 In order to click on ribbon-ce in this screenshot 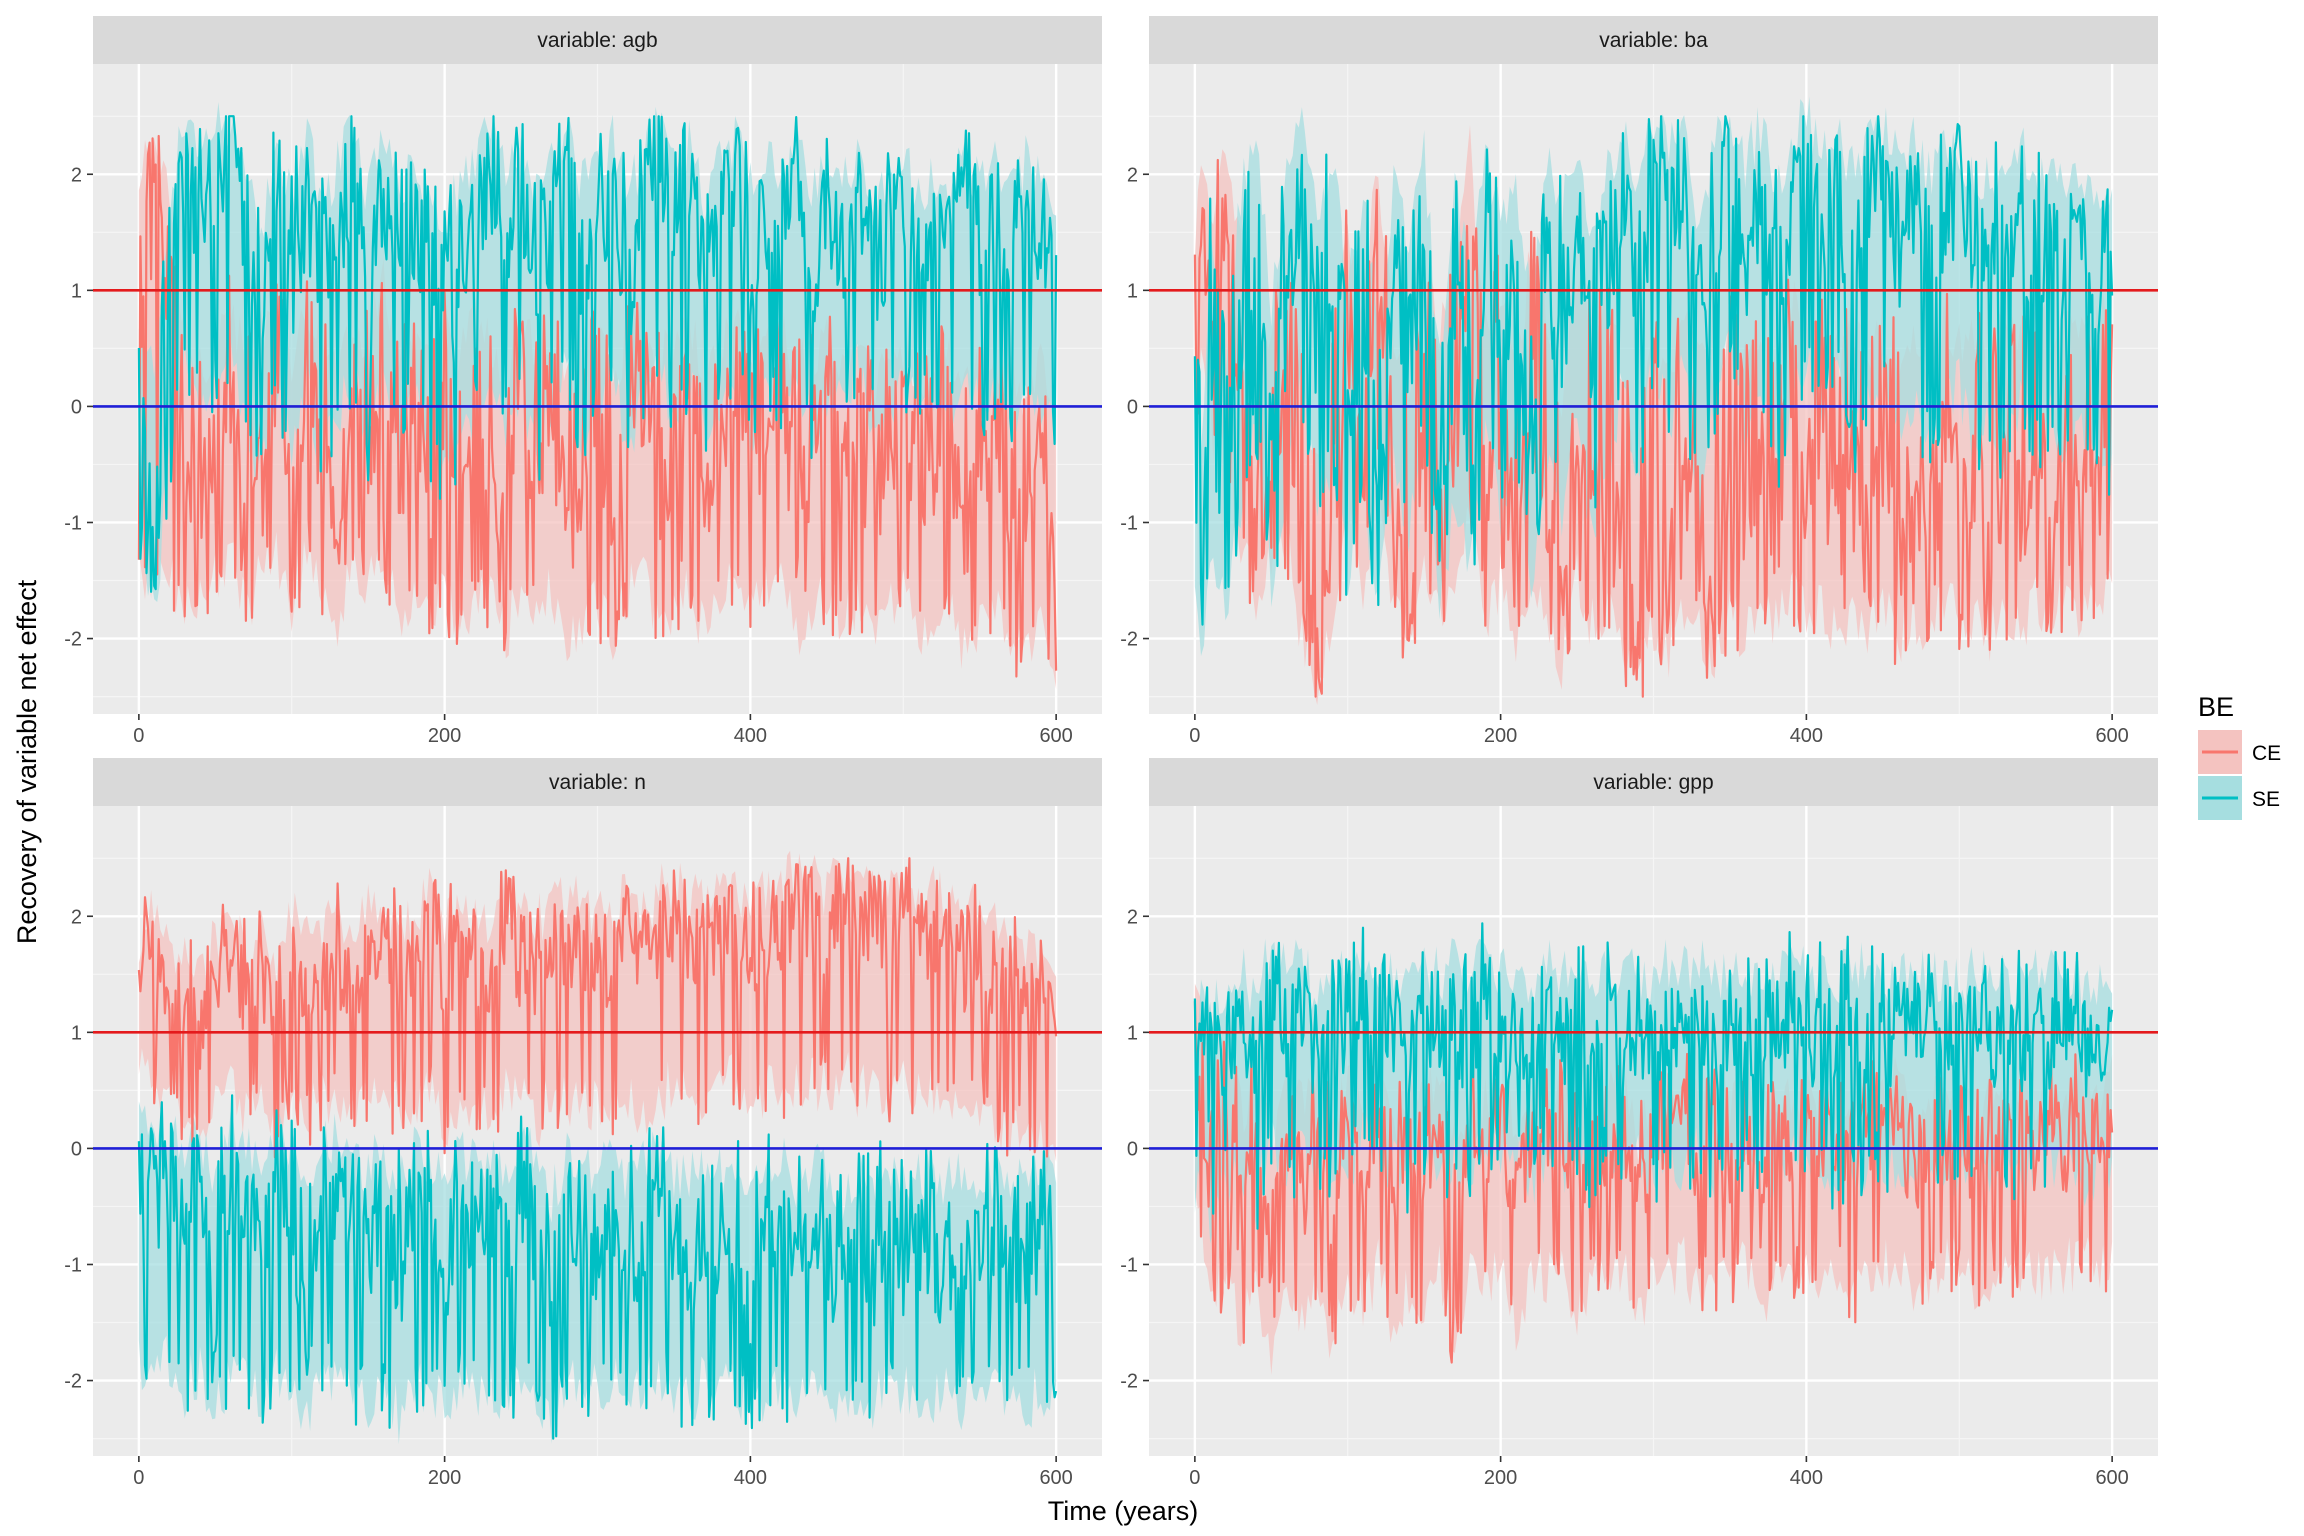, I will do `click(597, 1013)`.